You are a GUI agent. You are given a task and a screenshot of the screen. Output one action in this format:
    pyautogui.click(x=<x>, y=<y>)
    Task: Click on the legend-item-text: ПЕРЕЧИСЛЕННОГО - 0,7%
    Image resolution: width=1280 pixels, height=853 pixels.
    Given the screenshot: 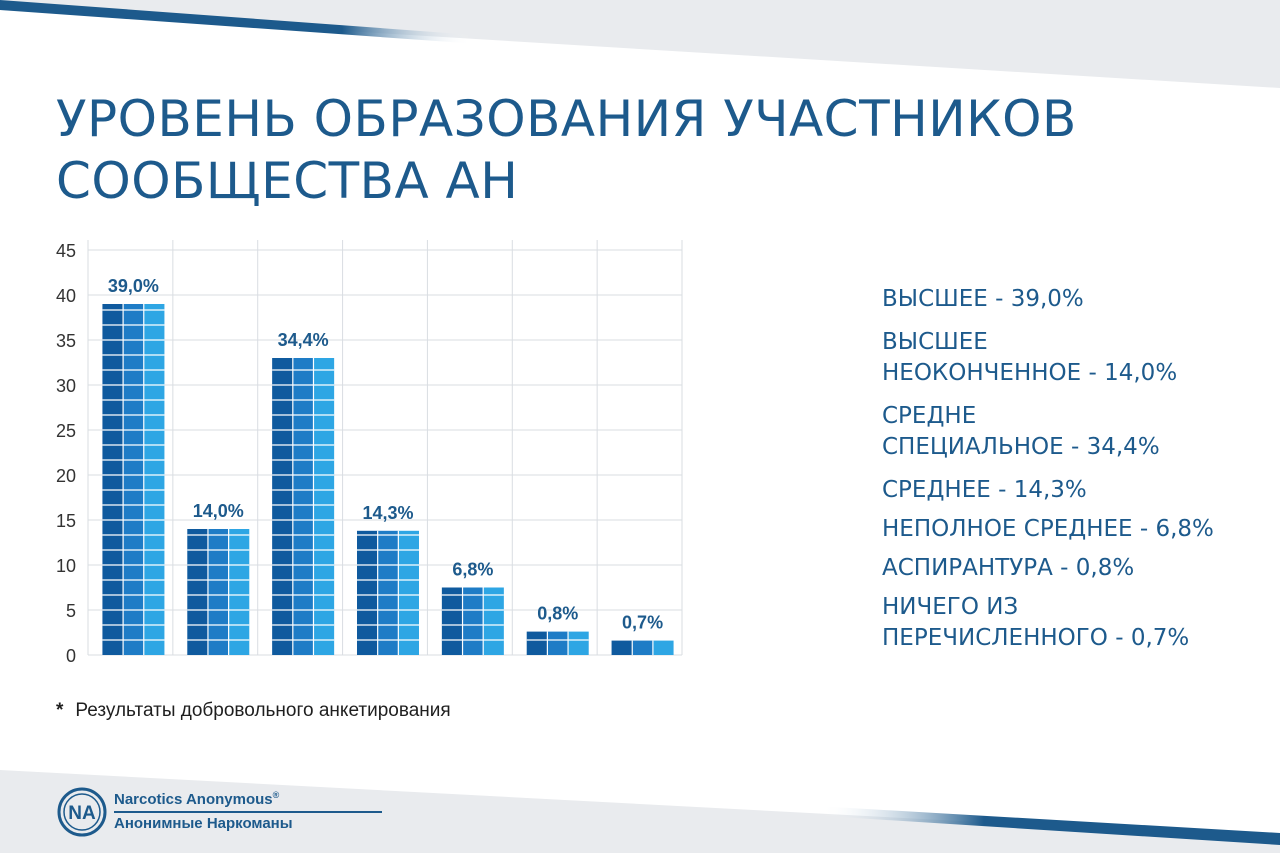 What is the action you would take?
    pyautogui.click(x=1036, y=638)
    